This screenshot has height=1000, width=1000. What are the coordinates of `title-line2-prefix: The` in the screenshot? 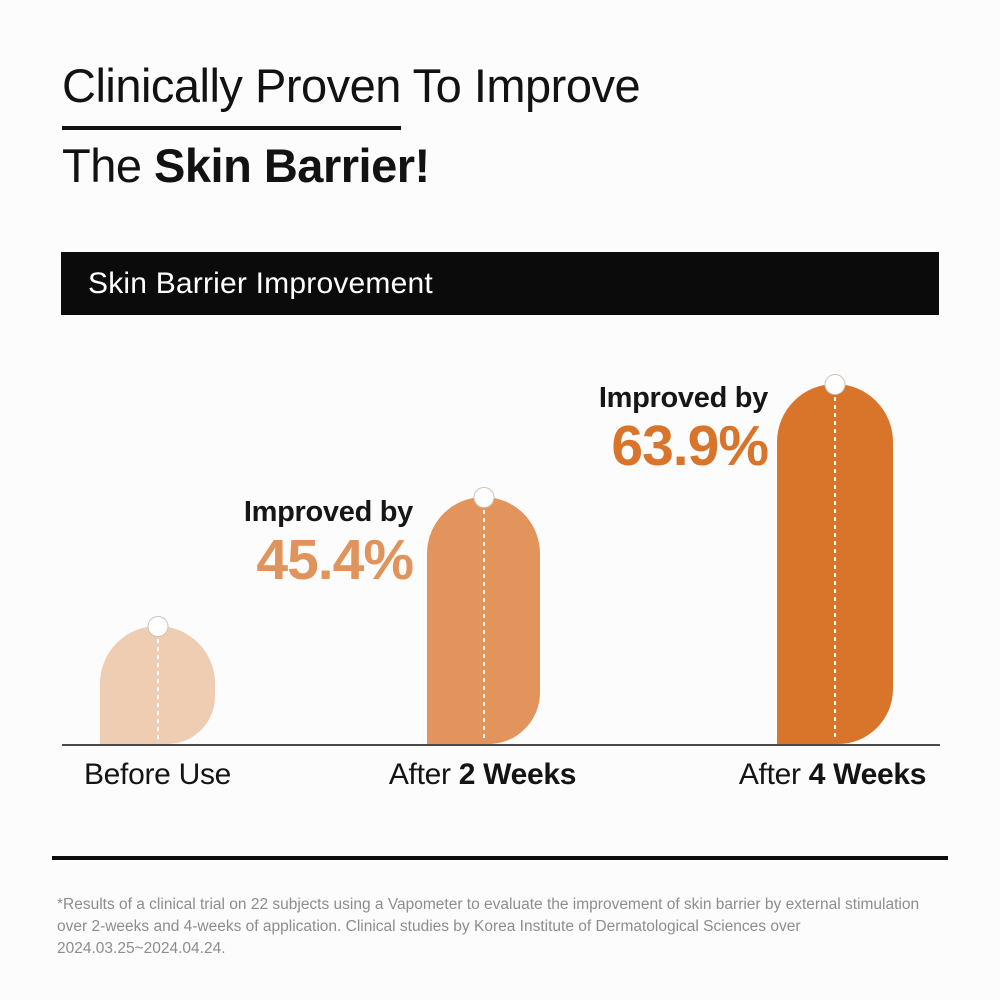 It's located at (108, 165).